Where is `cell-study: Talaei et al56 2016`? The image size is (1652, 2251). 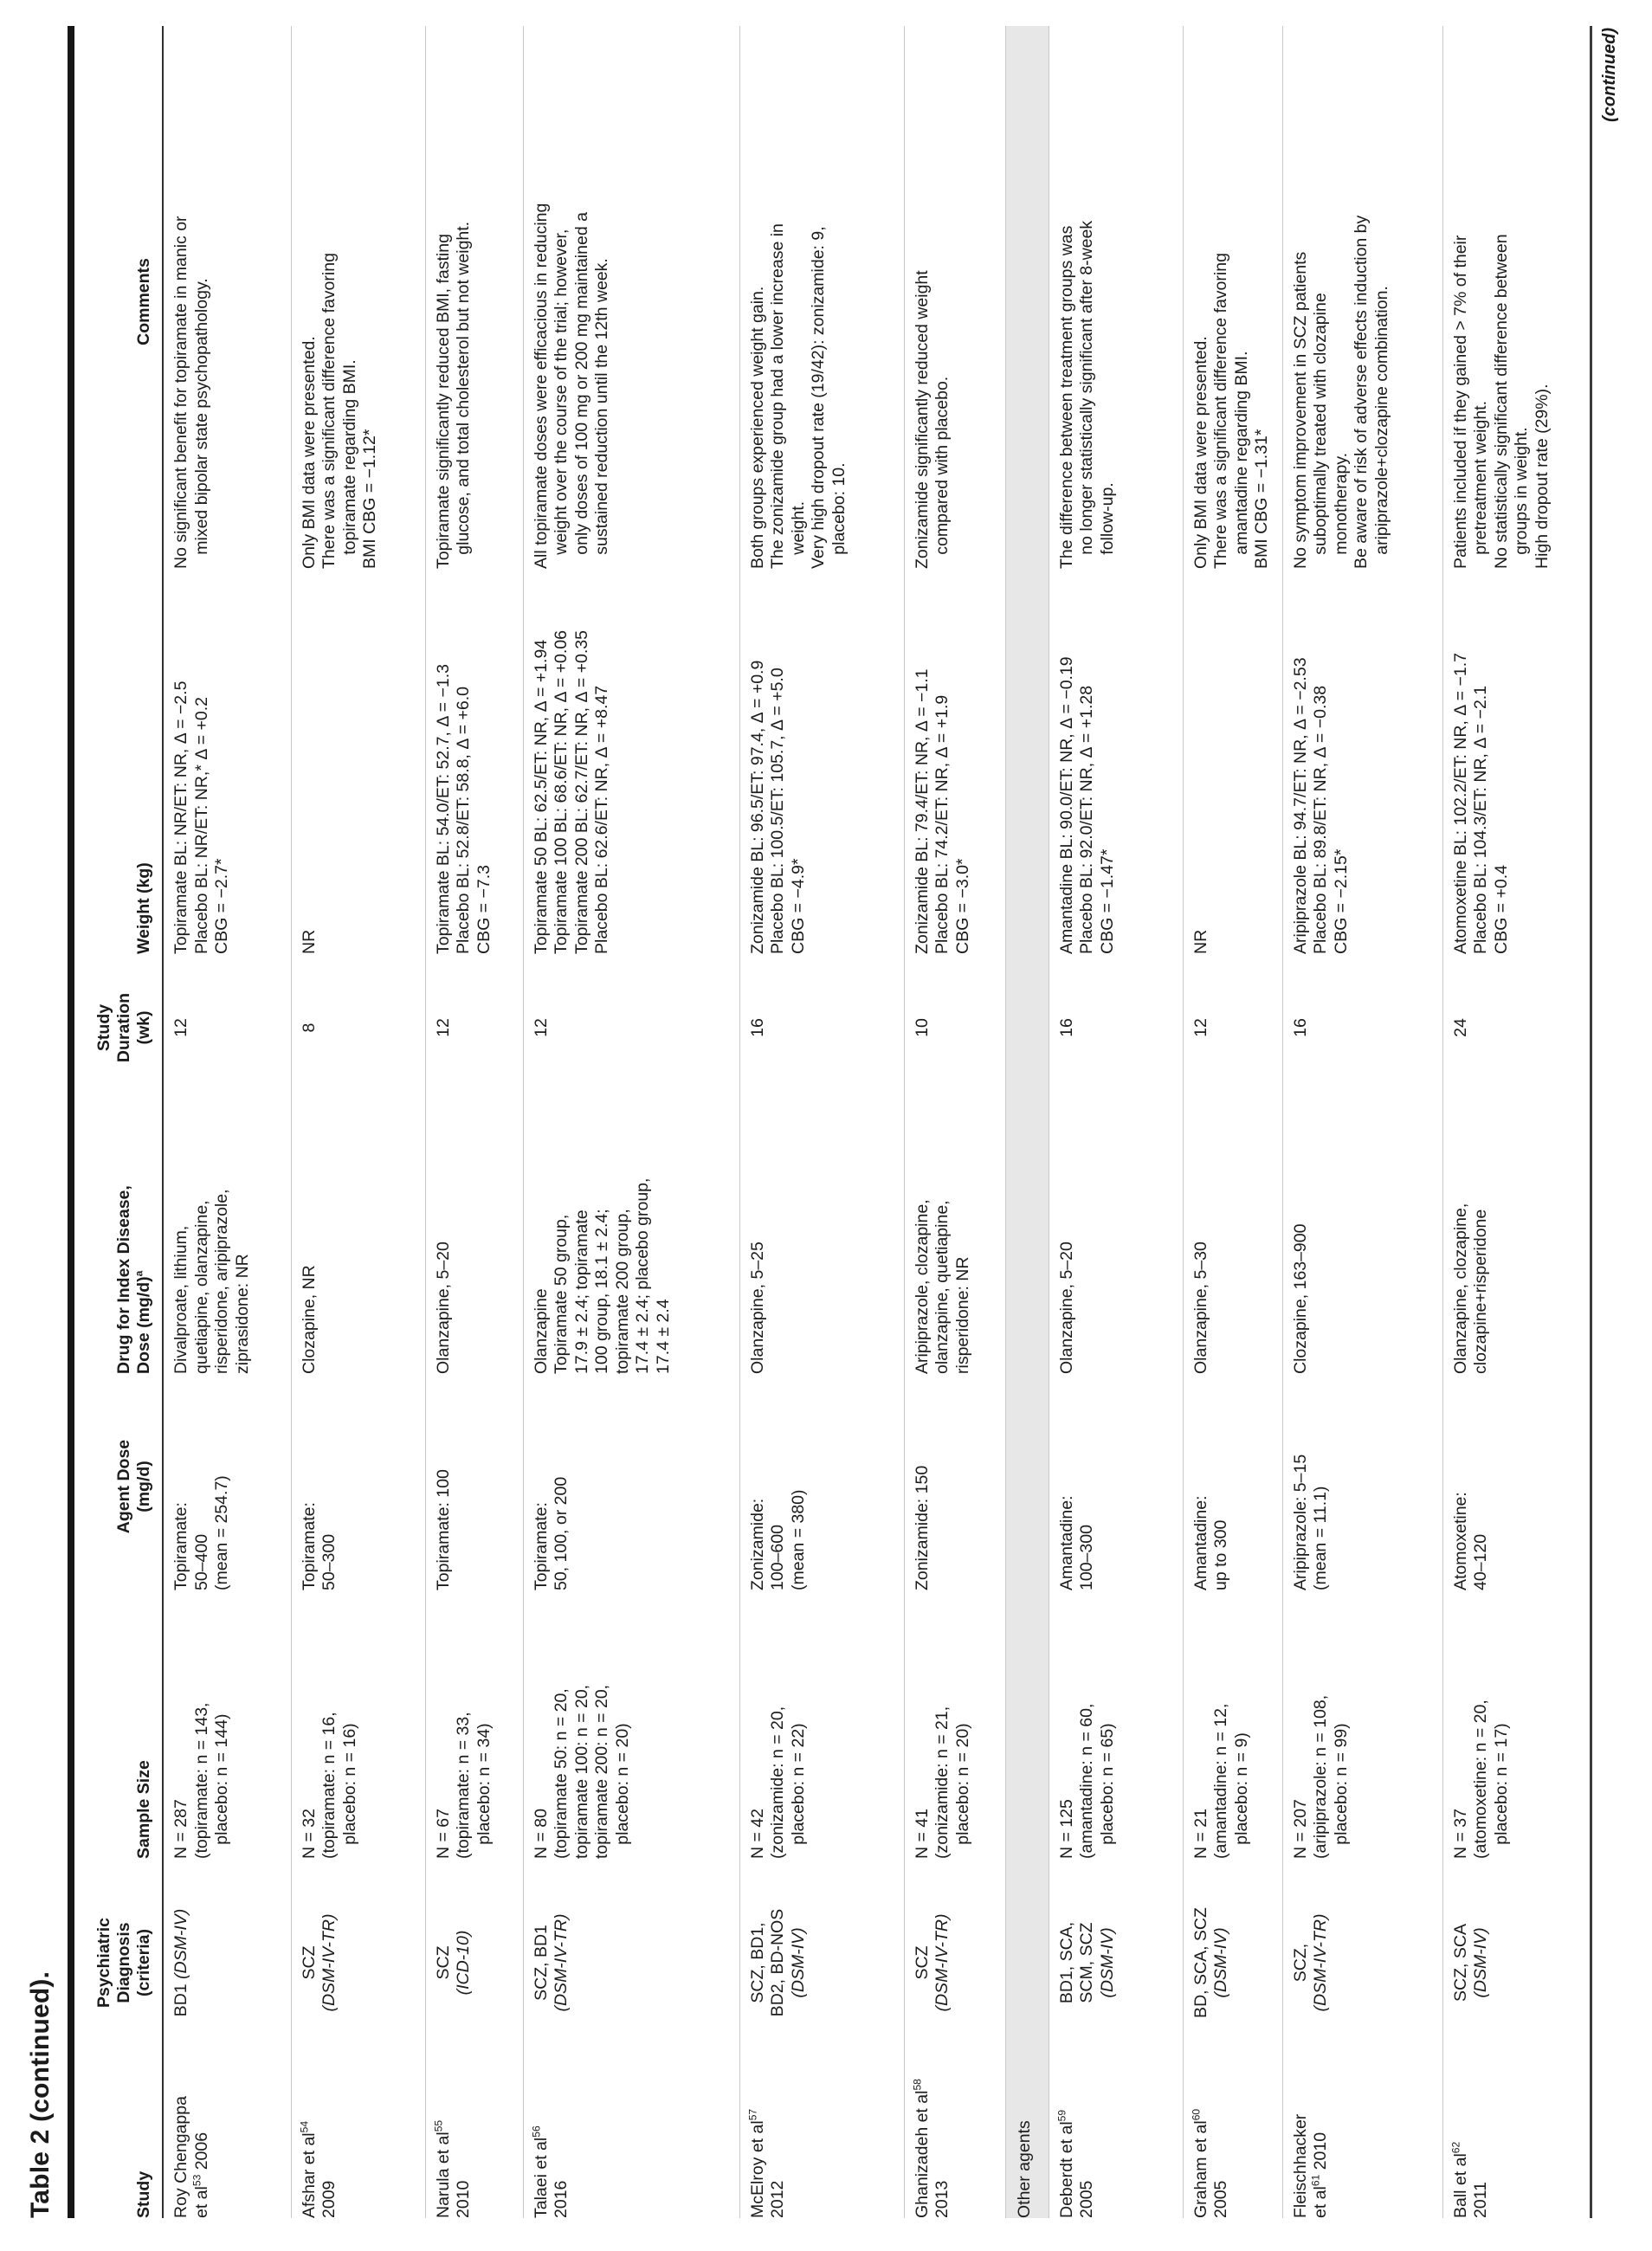 cell-study: Talaei et al56 2016 is located at coordinates (550, 2171).